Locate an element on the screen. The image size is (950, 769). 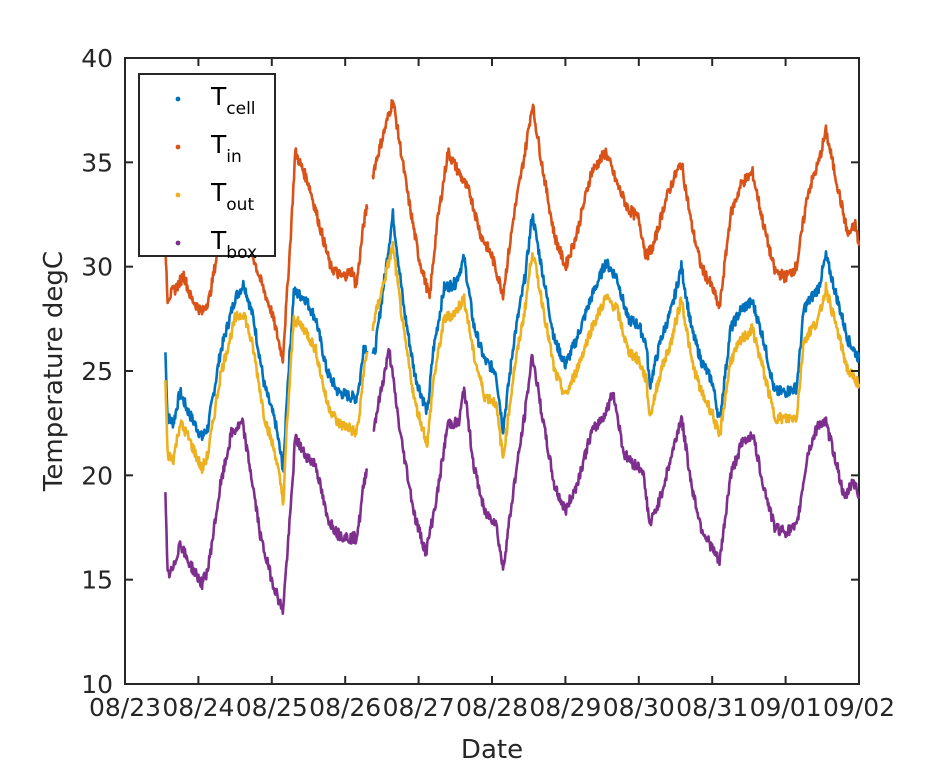
legend-box is located at coordinates (207, 165).